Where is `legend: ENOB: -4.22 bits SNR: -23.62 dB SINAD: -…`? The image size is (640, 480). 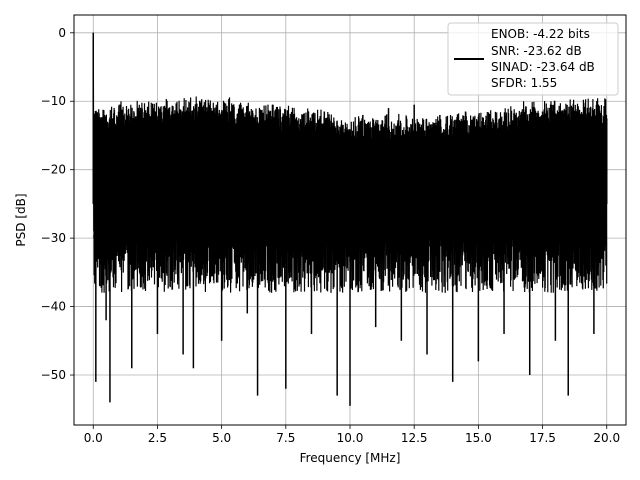 legend: ENOB: -4.22 bits SNR: -23.62 dB SINAD: -… is located at coordinates (533, 59).